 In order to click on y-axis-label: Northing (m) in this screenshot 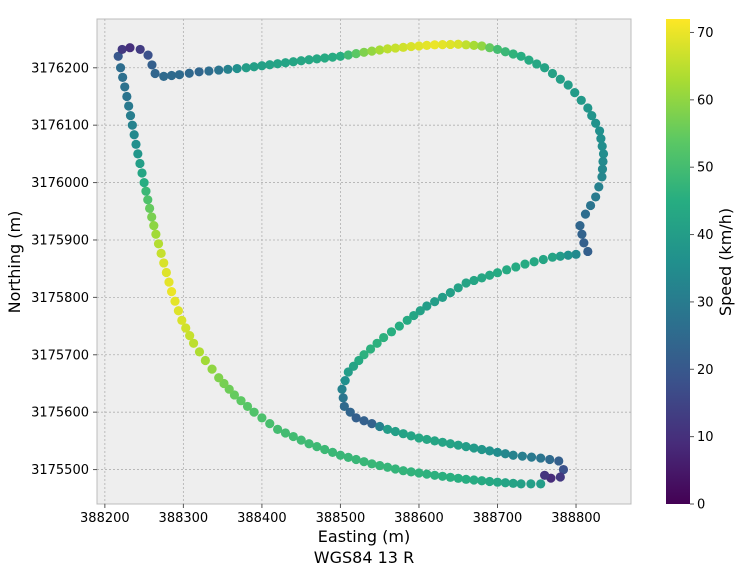, I will do `click(14, 262)`.